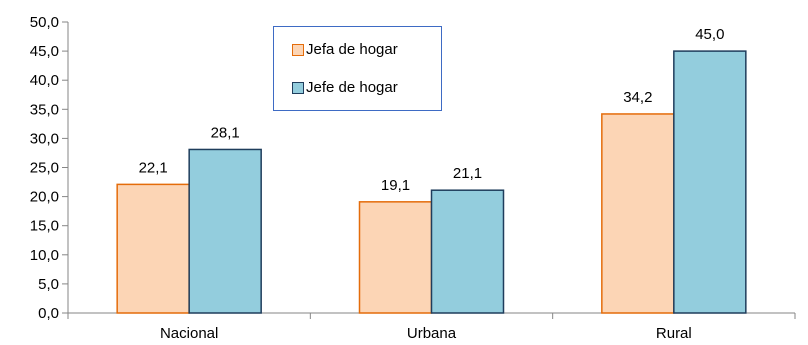  What do you see at coordinates (44, 80) in the screenshot?
I see `y-tick-label: 40,0` at bounding box center [44, 80].